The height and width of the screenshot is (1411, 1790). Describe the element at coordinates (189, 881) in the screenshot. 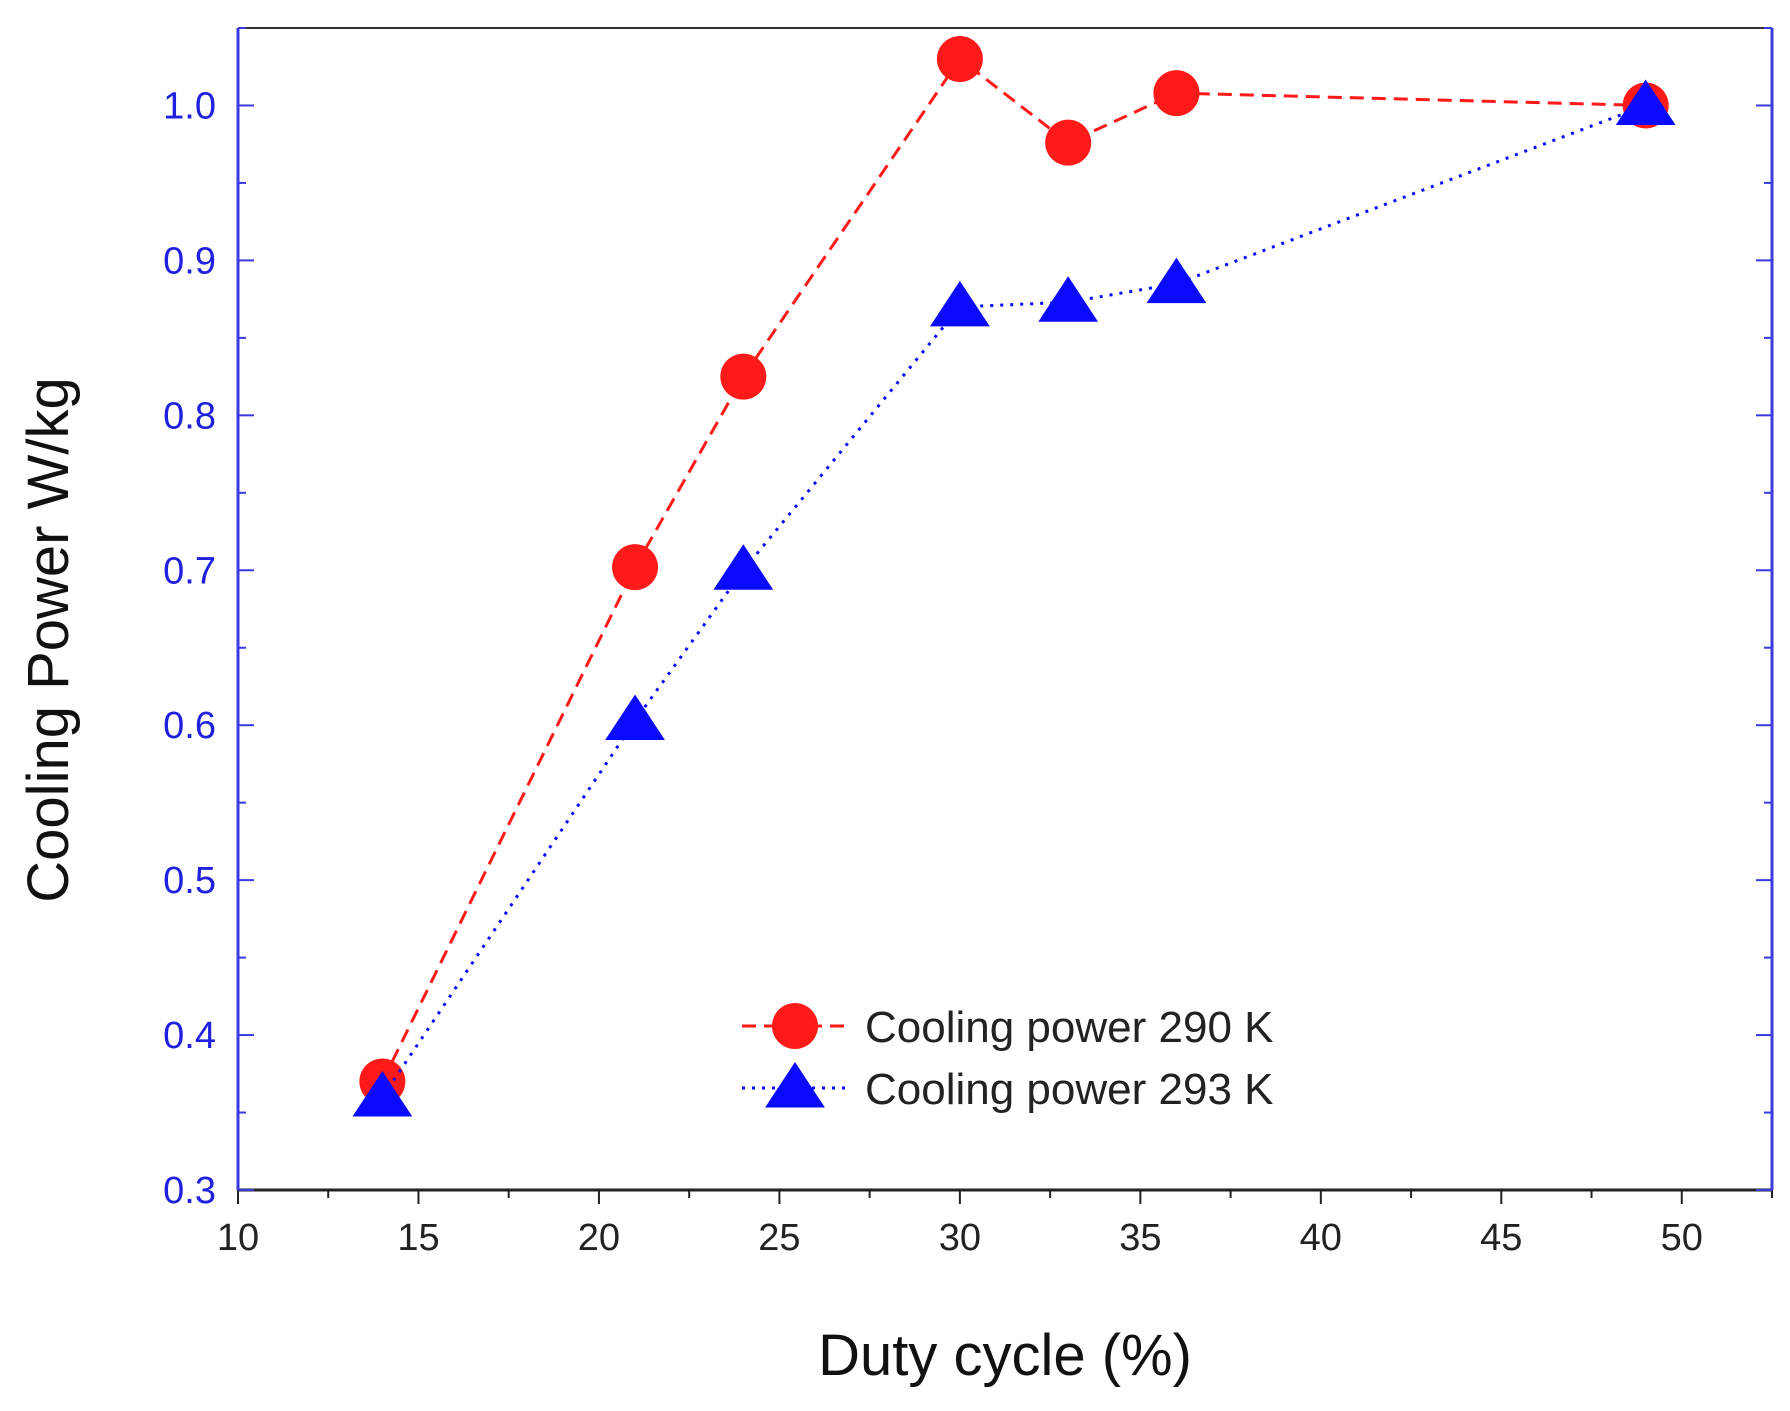

I see `y-tick-label: 0.5` at that location.